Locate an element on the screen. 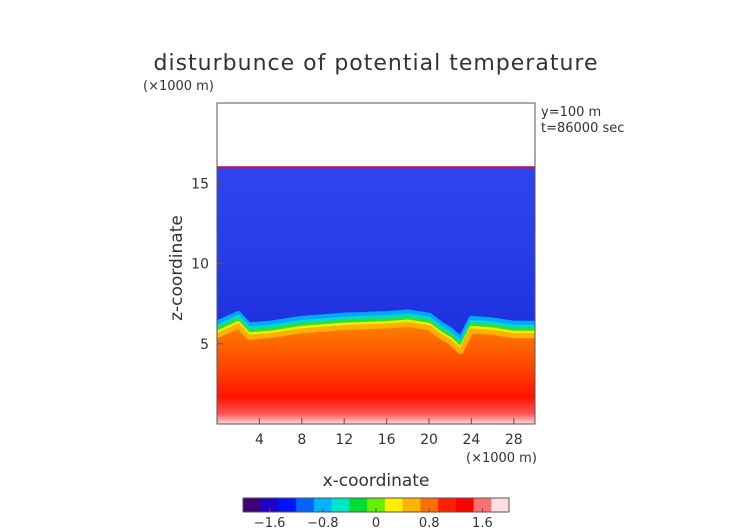 The image size is (752, 532). y-tick-label: 10 is located at coordinates (200, 265).